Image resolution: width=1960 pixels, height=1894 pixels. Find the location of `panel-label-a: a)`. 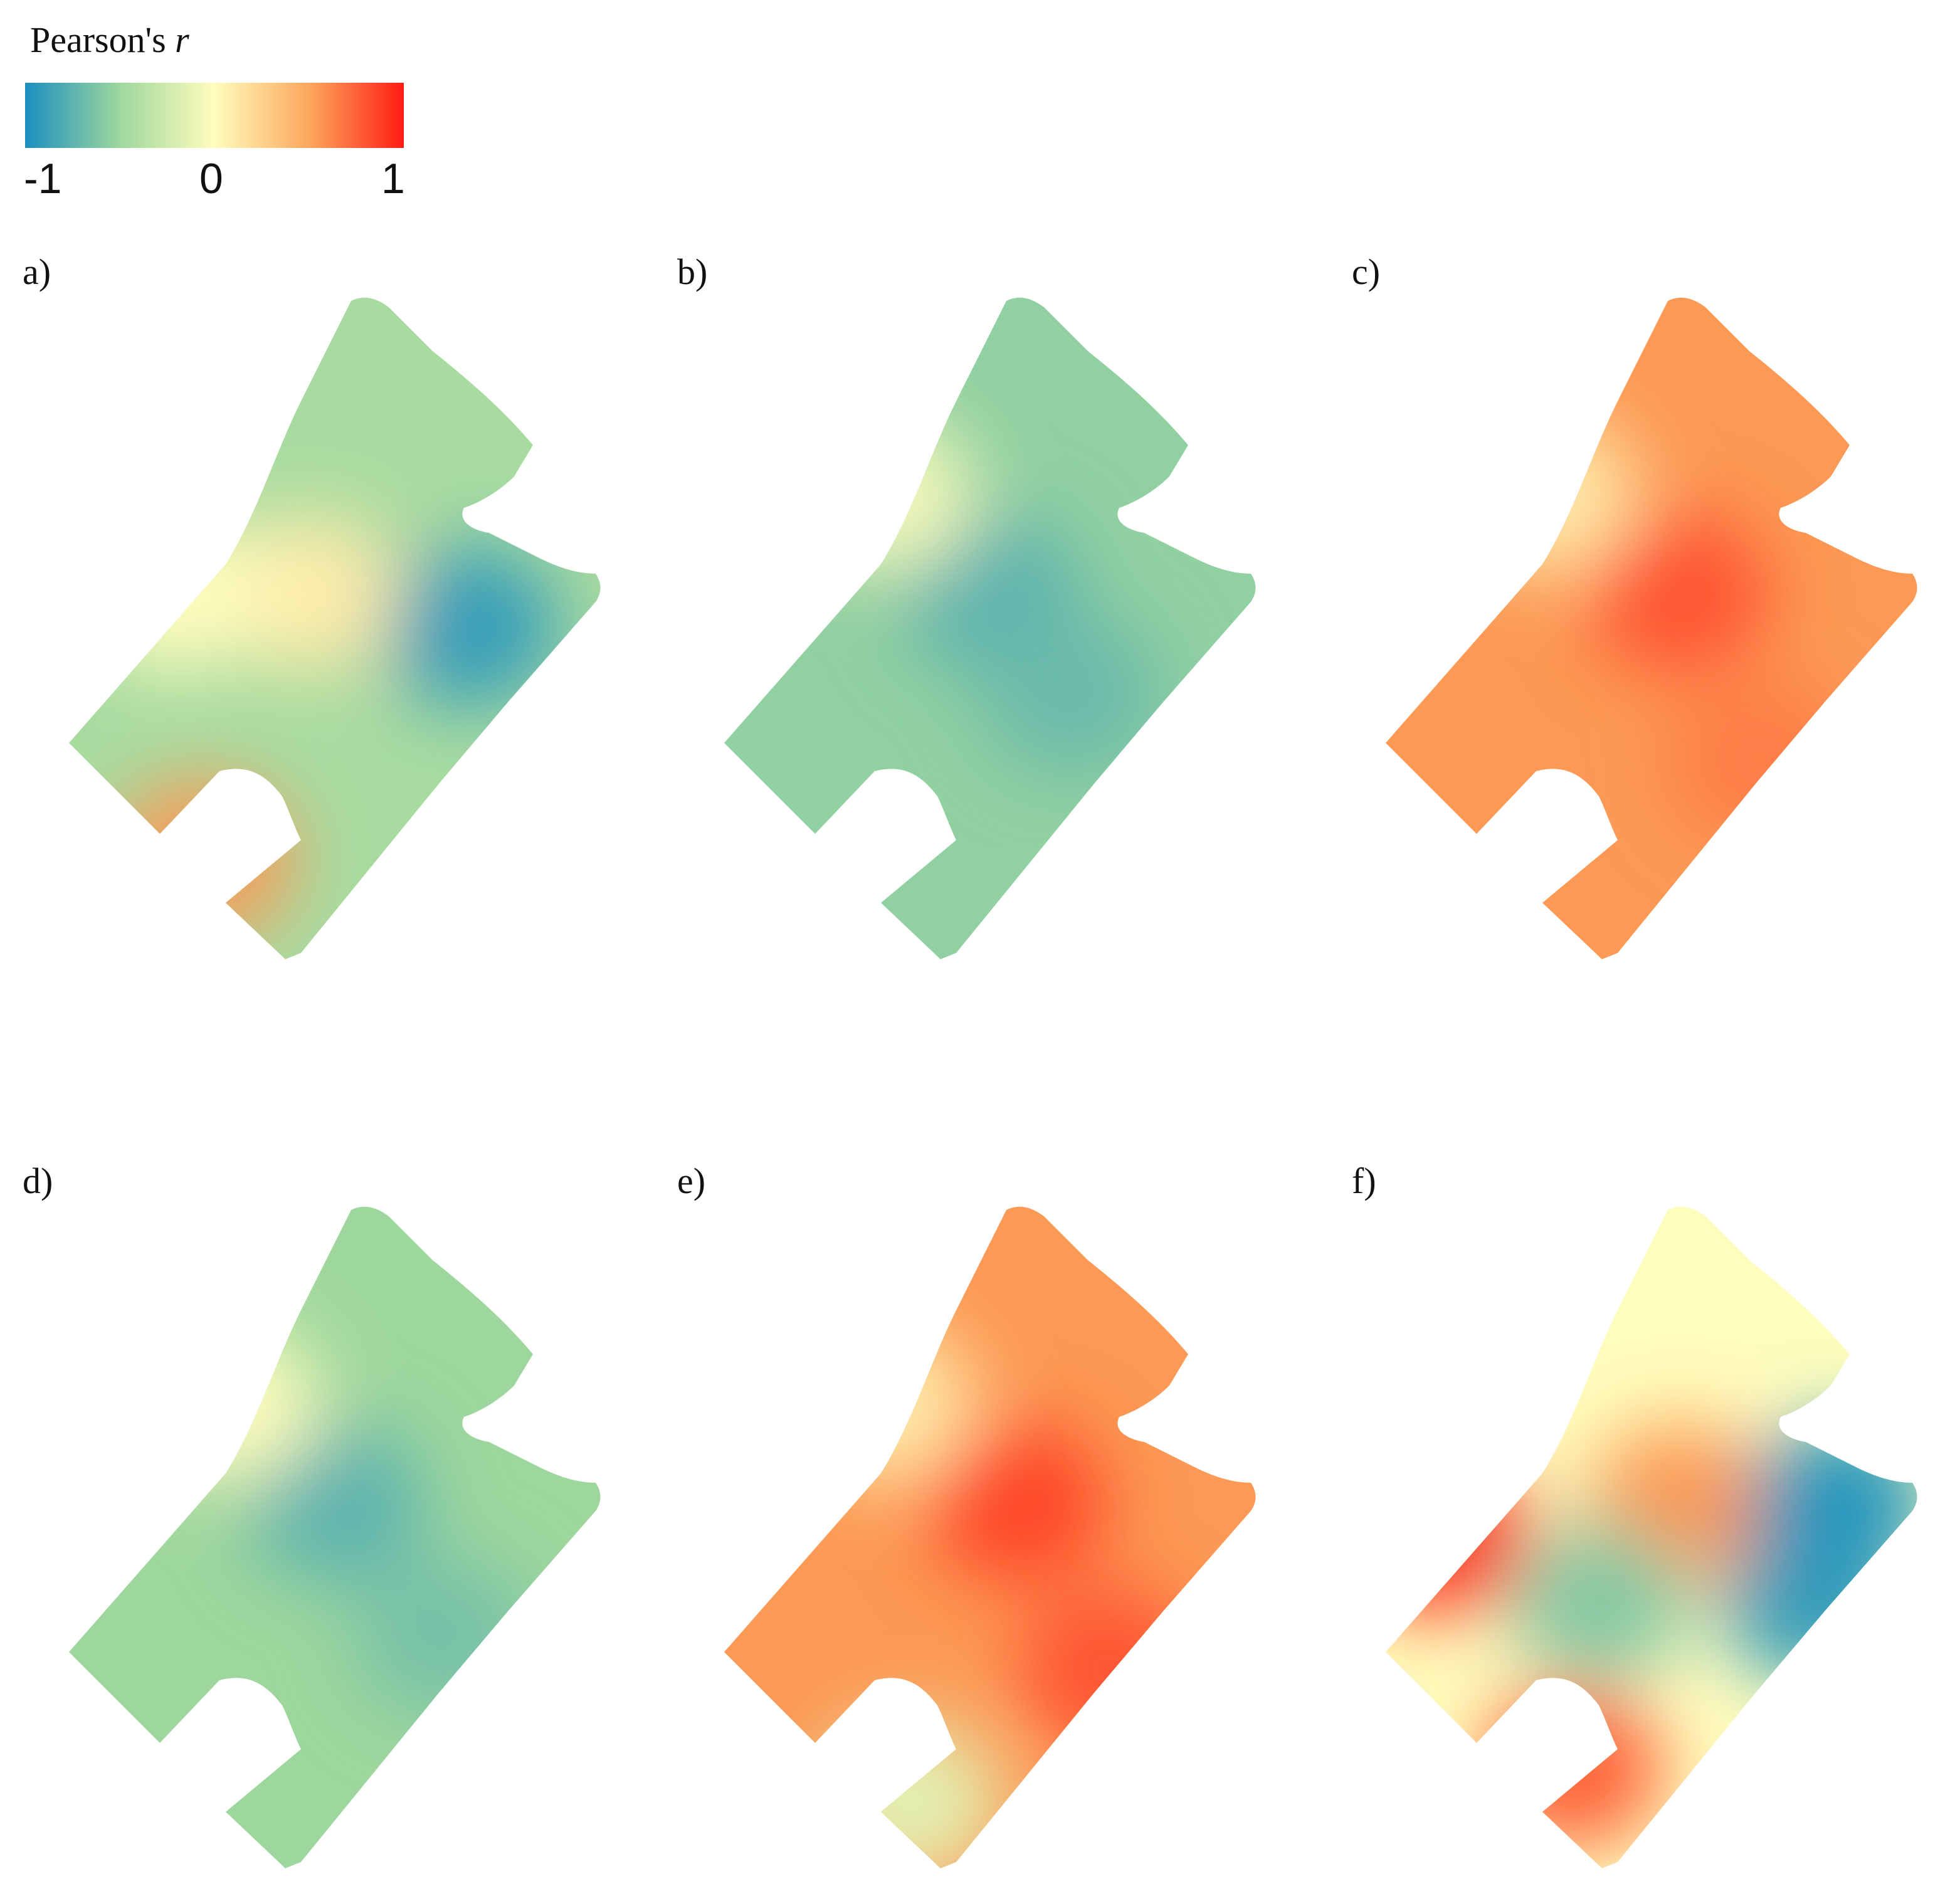

panel-label-a: a) is located at coordinates (37, 271).